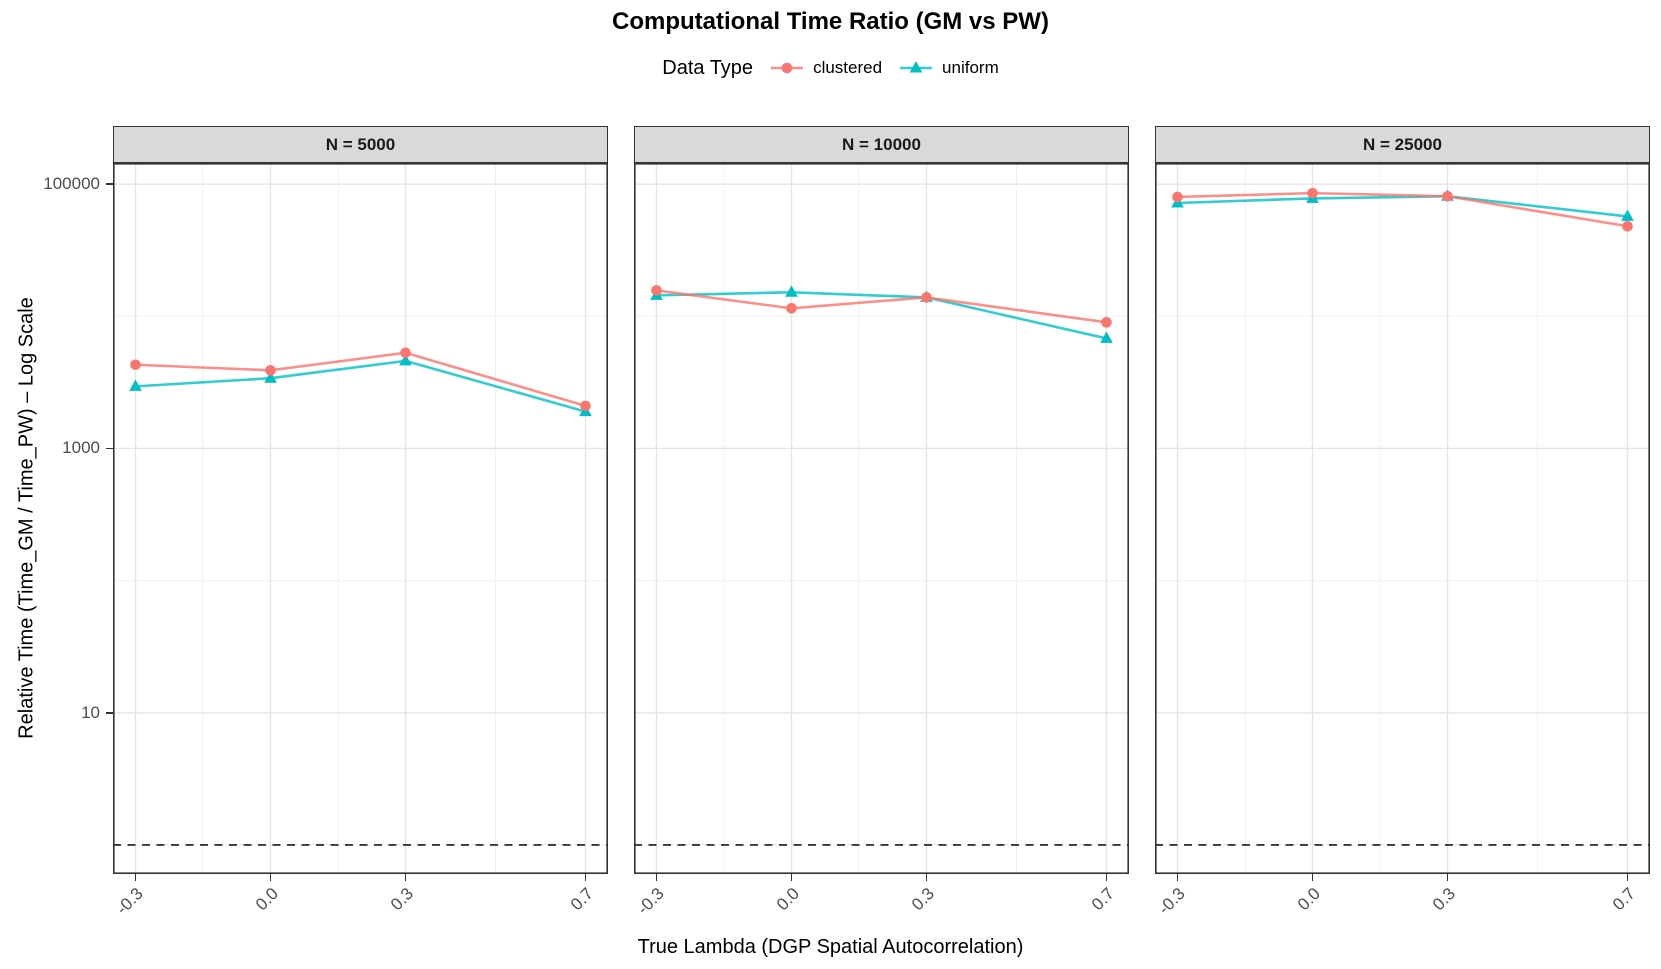 This screenshot has width=1661, height=969. I want to click on facet-strip-label: N = 10000, so click(881, 144).